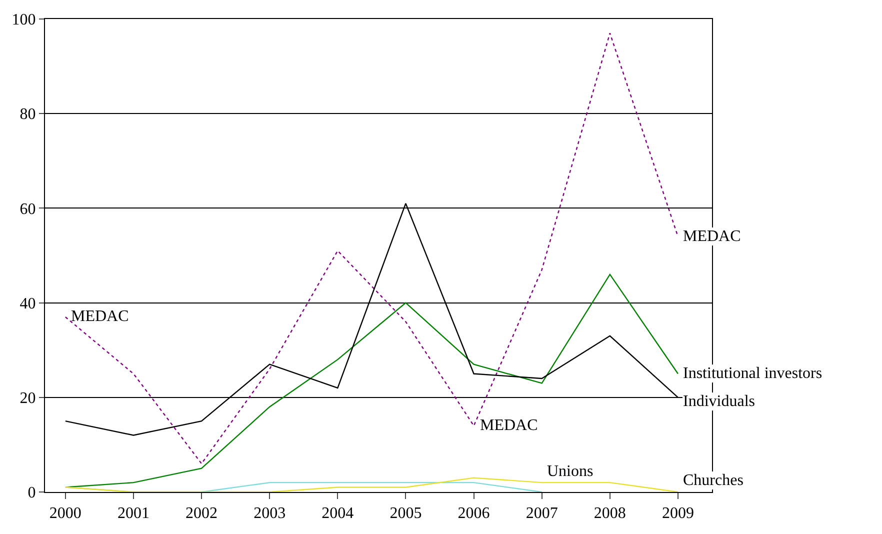 This screenshot has height=534, width=882. I want to click on y-tick-label: 100, so click(24, 20).